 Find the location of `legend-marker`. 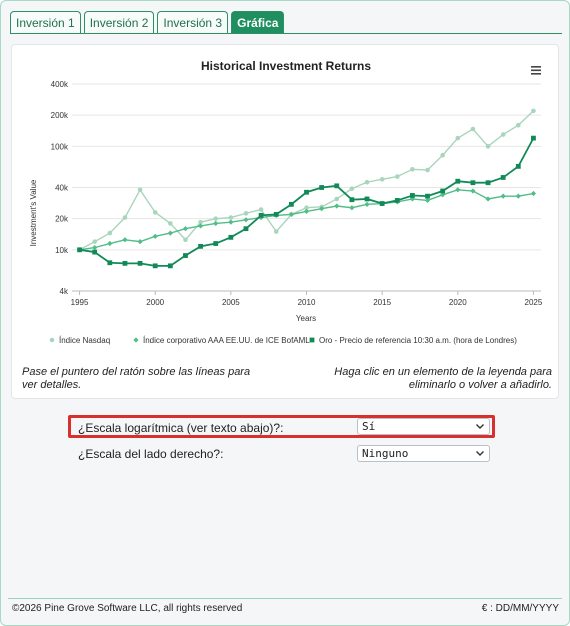

legend-marker is located at coordinates (136, 340).